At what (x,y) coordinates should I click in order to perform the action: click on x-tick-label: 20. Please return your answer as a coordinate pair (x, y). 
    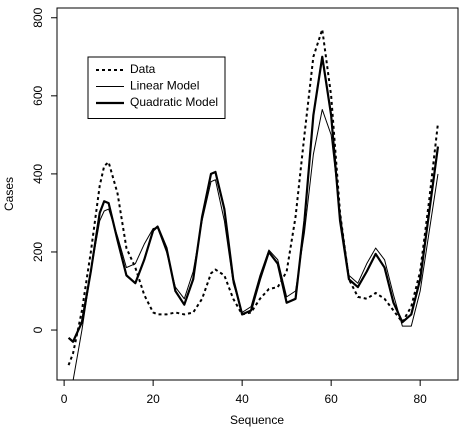
    Looking at the image, I should click on (153, 399).